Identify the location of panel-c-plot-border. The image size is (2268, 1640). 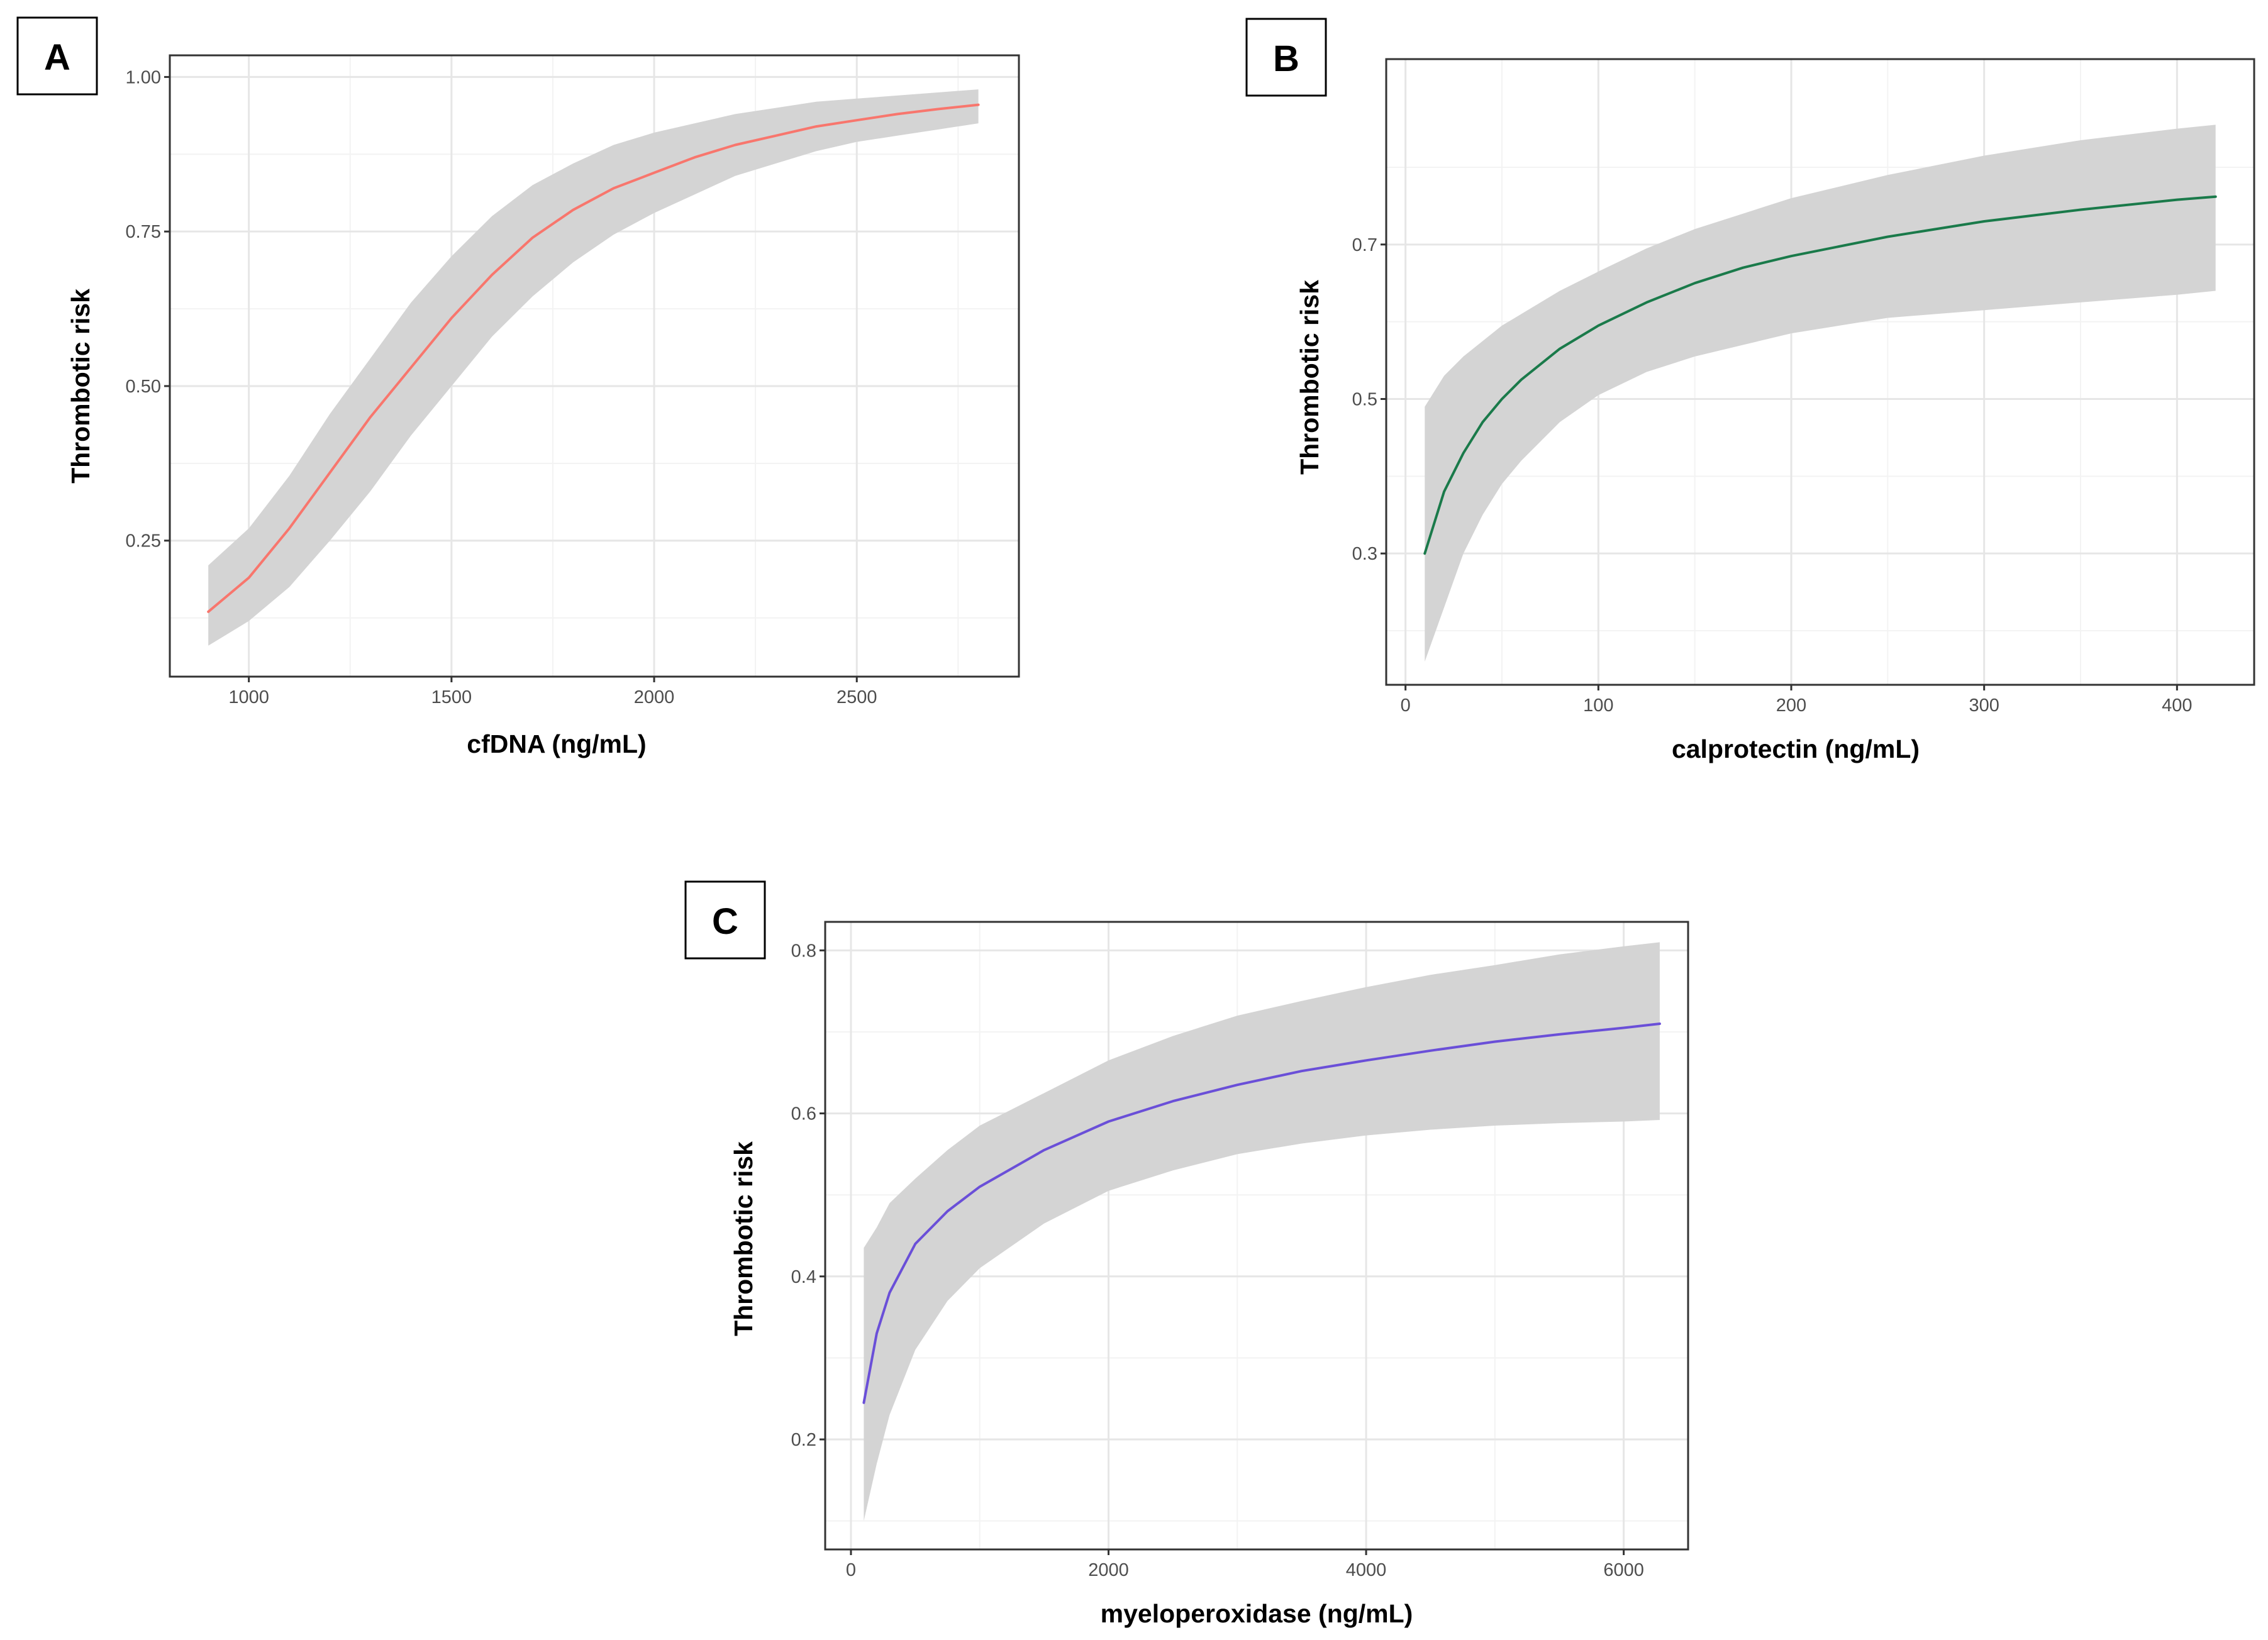
(1256, 1236).